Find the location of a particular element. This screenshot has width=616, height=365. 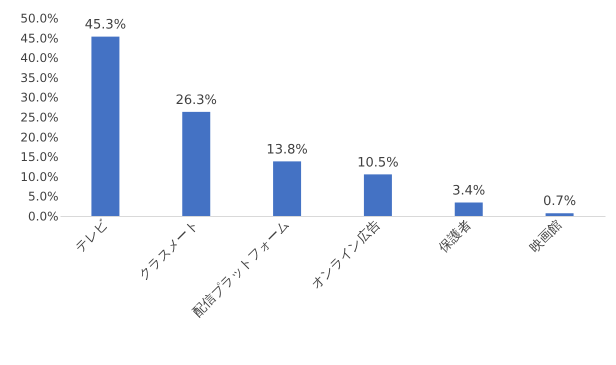

data-label: 13.8% is located at coordinates (287, 150).